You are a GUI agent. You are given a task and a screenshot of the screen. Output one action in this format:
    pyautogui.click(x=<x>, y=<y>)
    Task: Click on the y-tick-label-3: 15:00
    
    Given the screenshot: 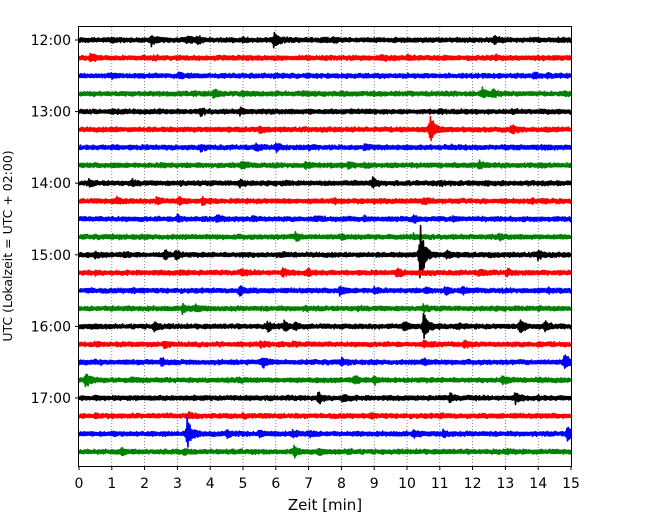 What is the action you would take?
    pyautogui.click(x=51, y=256)
    